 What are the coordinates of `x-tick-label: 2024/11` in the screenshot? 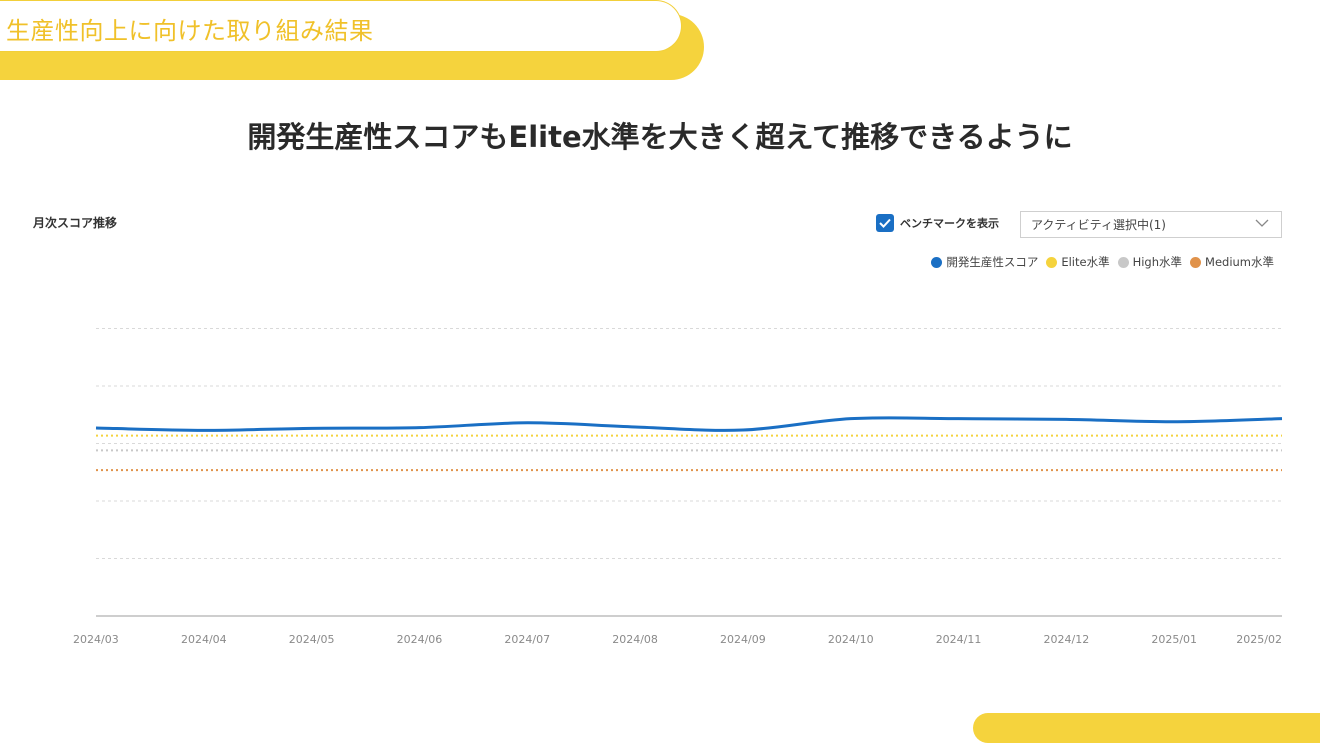 It's located at (959, 639).